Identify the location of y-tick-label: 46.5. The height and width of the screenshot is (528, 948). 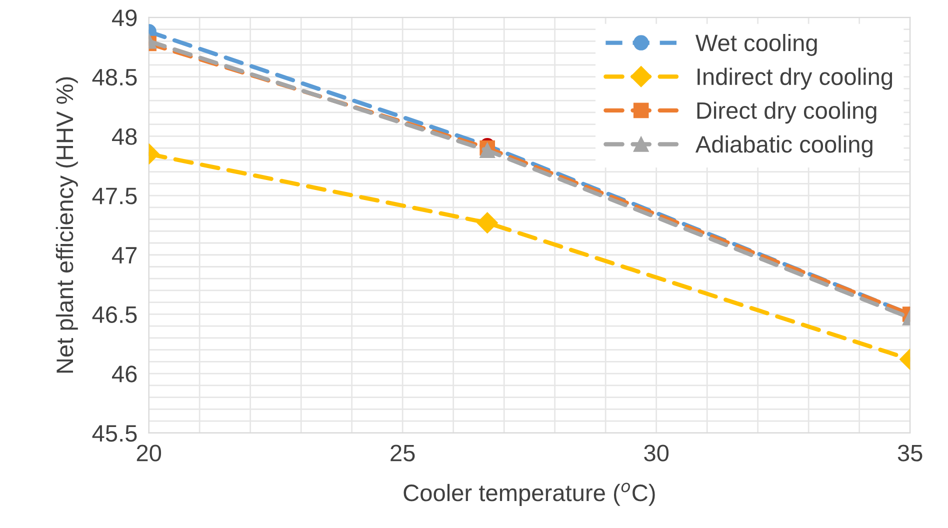
(114, 315).